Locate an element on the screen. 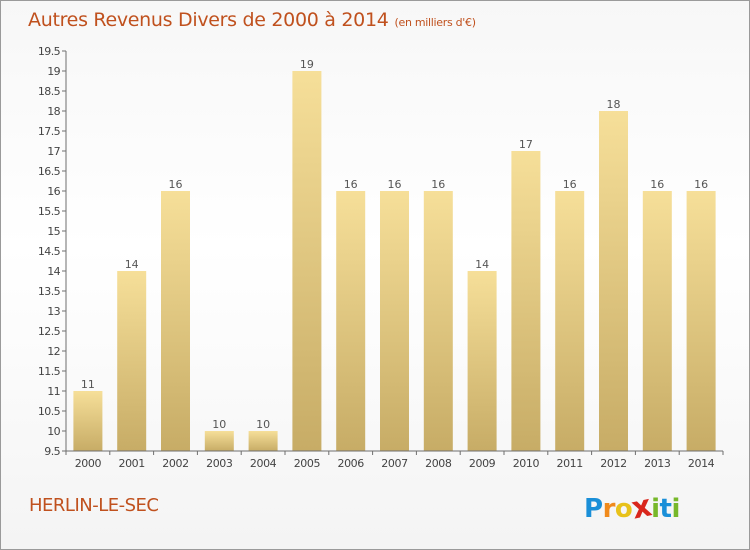 This screenshot has height=550, width=750. proxiti-logo: Proxiti is located at coordinates (632, 507).